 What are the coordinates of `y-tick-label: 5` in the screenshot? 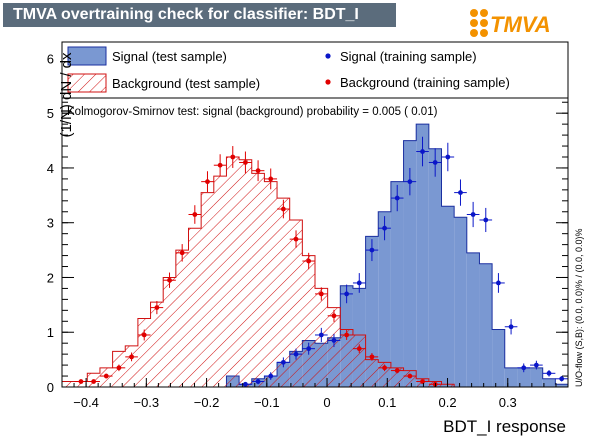 It's located at (50, 113).